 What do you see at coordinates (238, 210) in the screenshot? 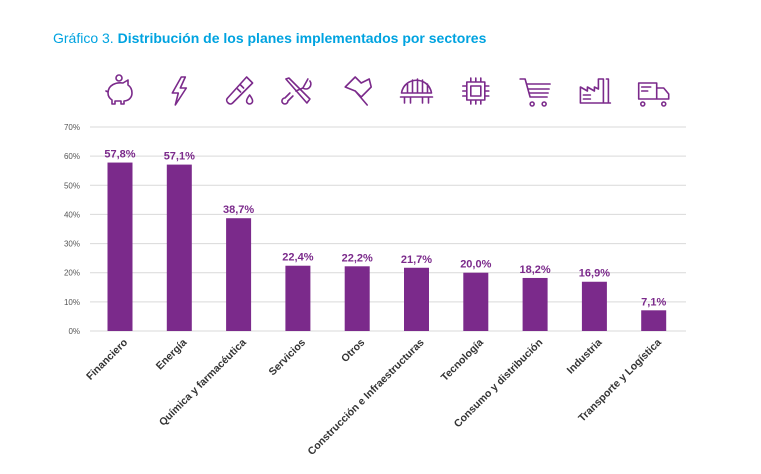
I see `data-label: 38,7%` at bounding box center [238, 210].